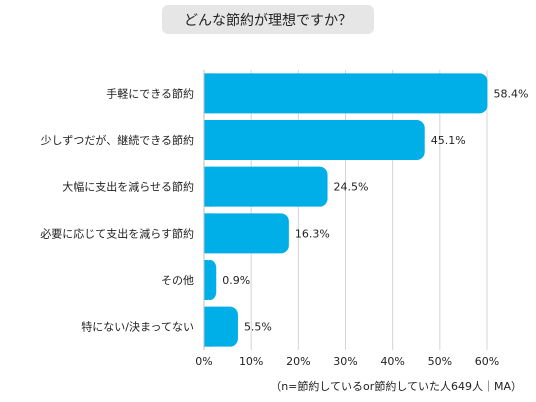 The width and height of the screenshot is (536, 402). What do you see at coordinates (137, 327) in the screenshot?
I see `category-label: 特にない/決まってない` at bounding box center [137, 327].